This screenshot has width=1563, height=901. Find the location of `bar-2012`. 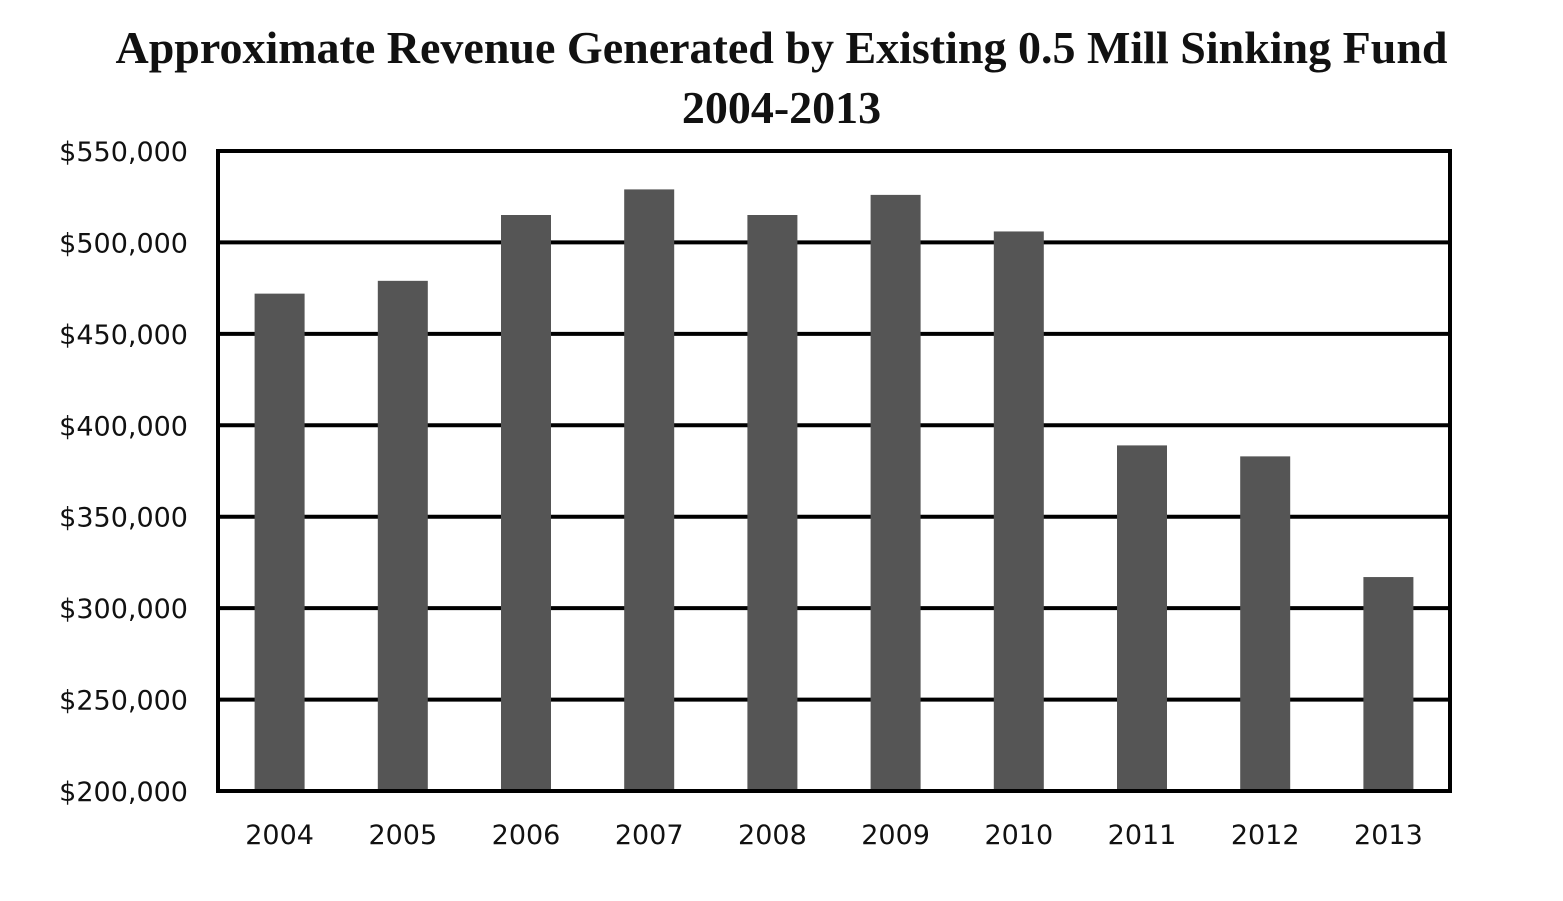

bar-2012 is located at coordinates (1265, 623).